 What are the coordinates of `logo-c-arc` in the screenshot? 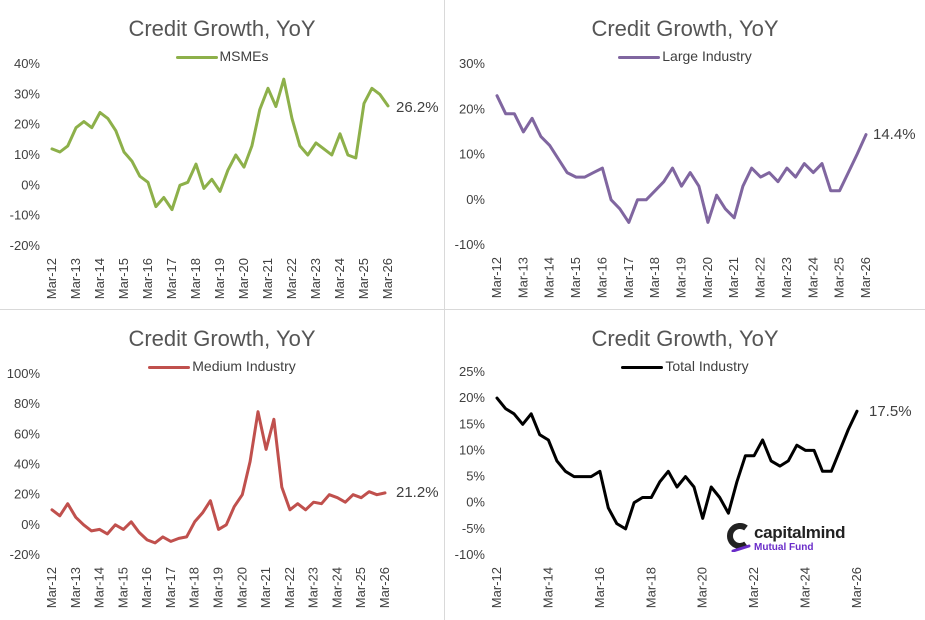 It's located at (737, 536).